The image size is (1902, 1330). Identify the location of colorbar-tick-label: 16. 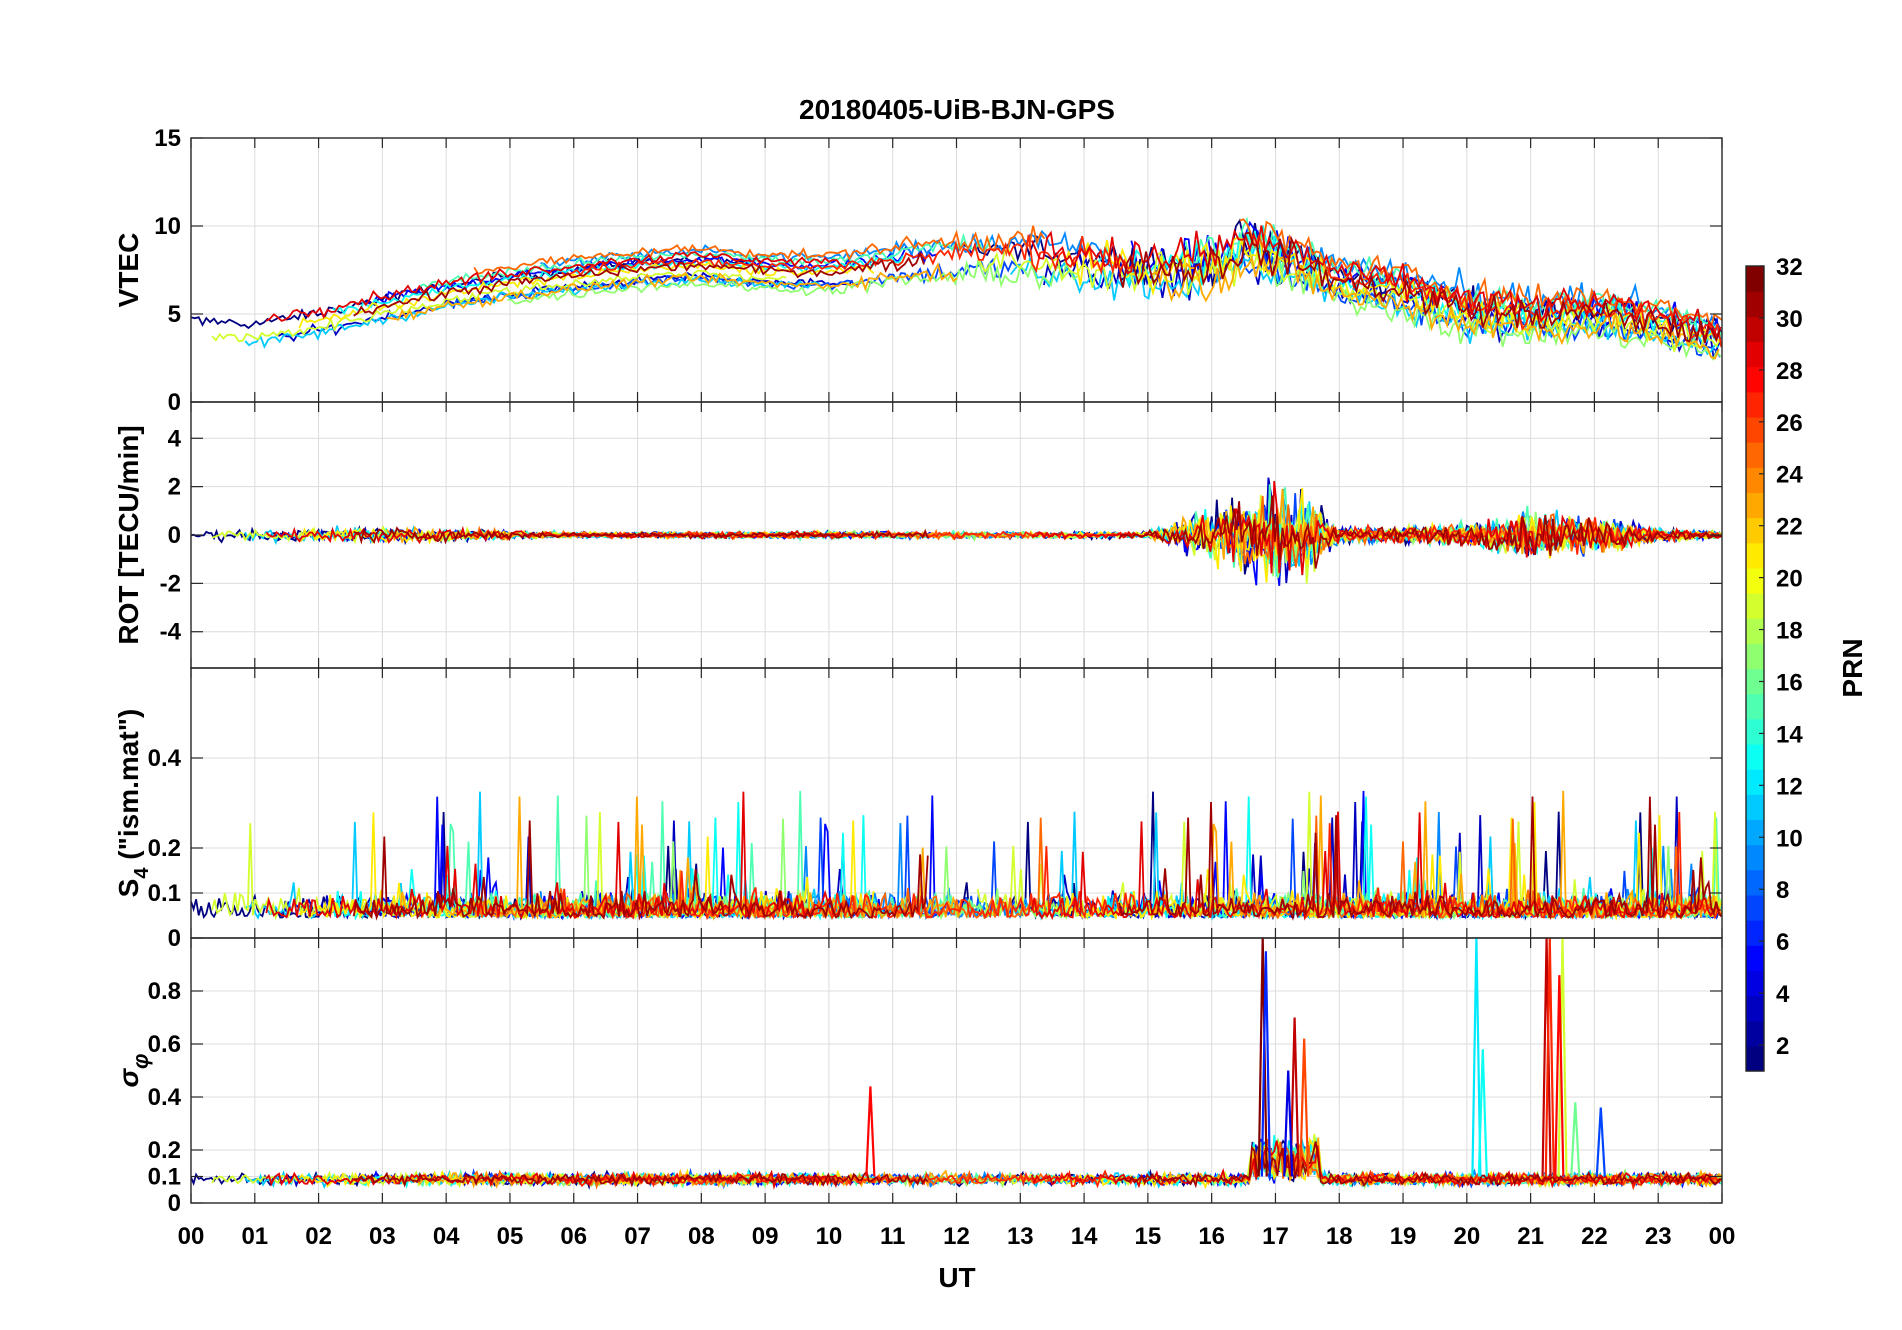
(1789, 682).